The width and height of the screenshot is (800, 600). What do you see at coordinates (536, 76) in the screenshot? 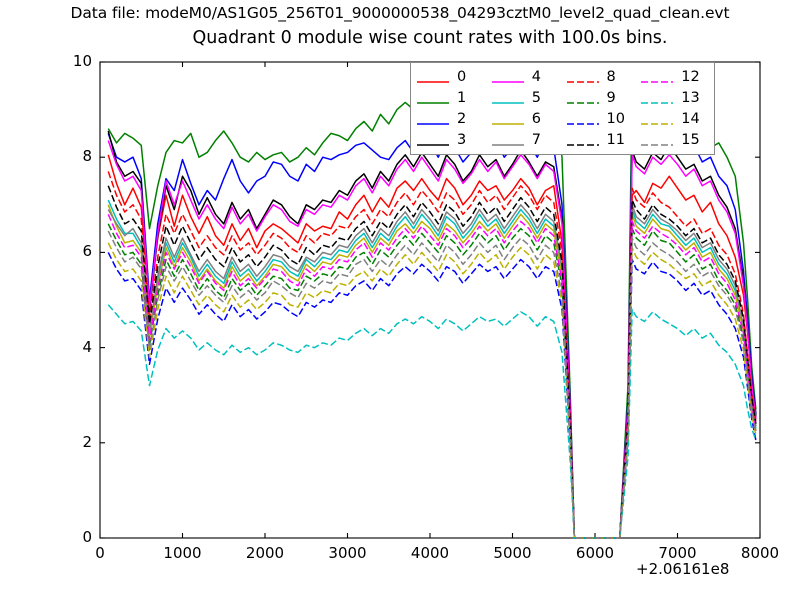
I see `legend-label-4: 4` at bounding box center [536, 76].